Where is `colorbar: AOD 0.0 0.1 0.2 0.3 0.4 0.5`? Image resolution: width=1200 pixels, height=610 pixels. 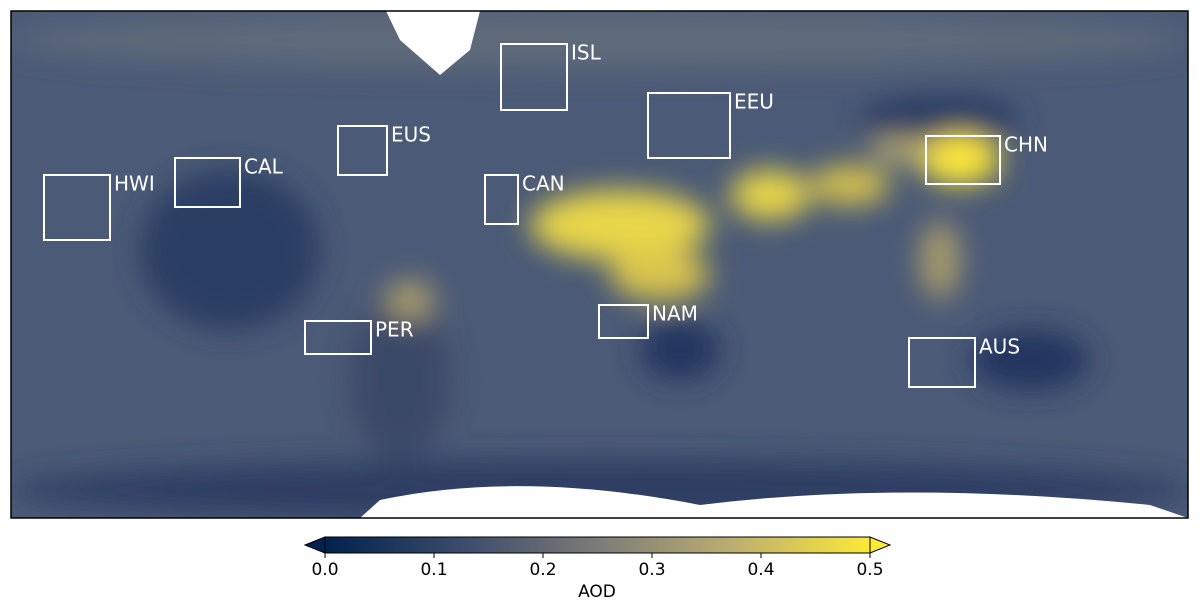 colorbar: AOD 0.0 0.1 0.2 0.3 0.4 0.5 is located at coordinates (597, 569).